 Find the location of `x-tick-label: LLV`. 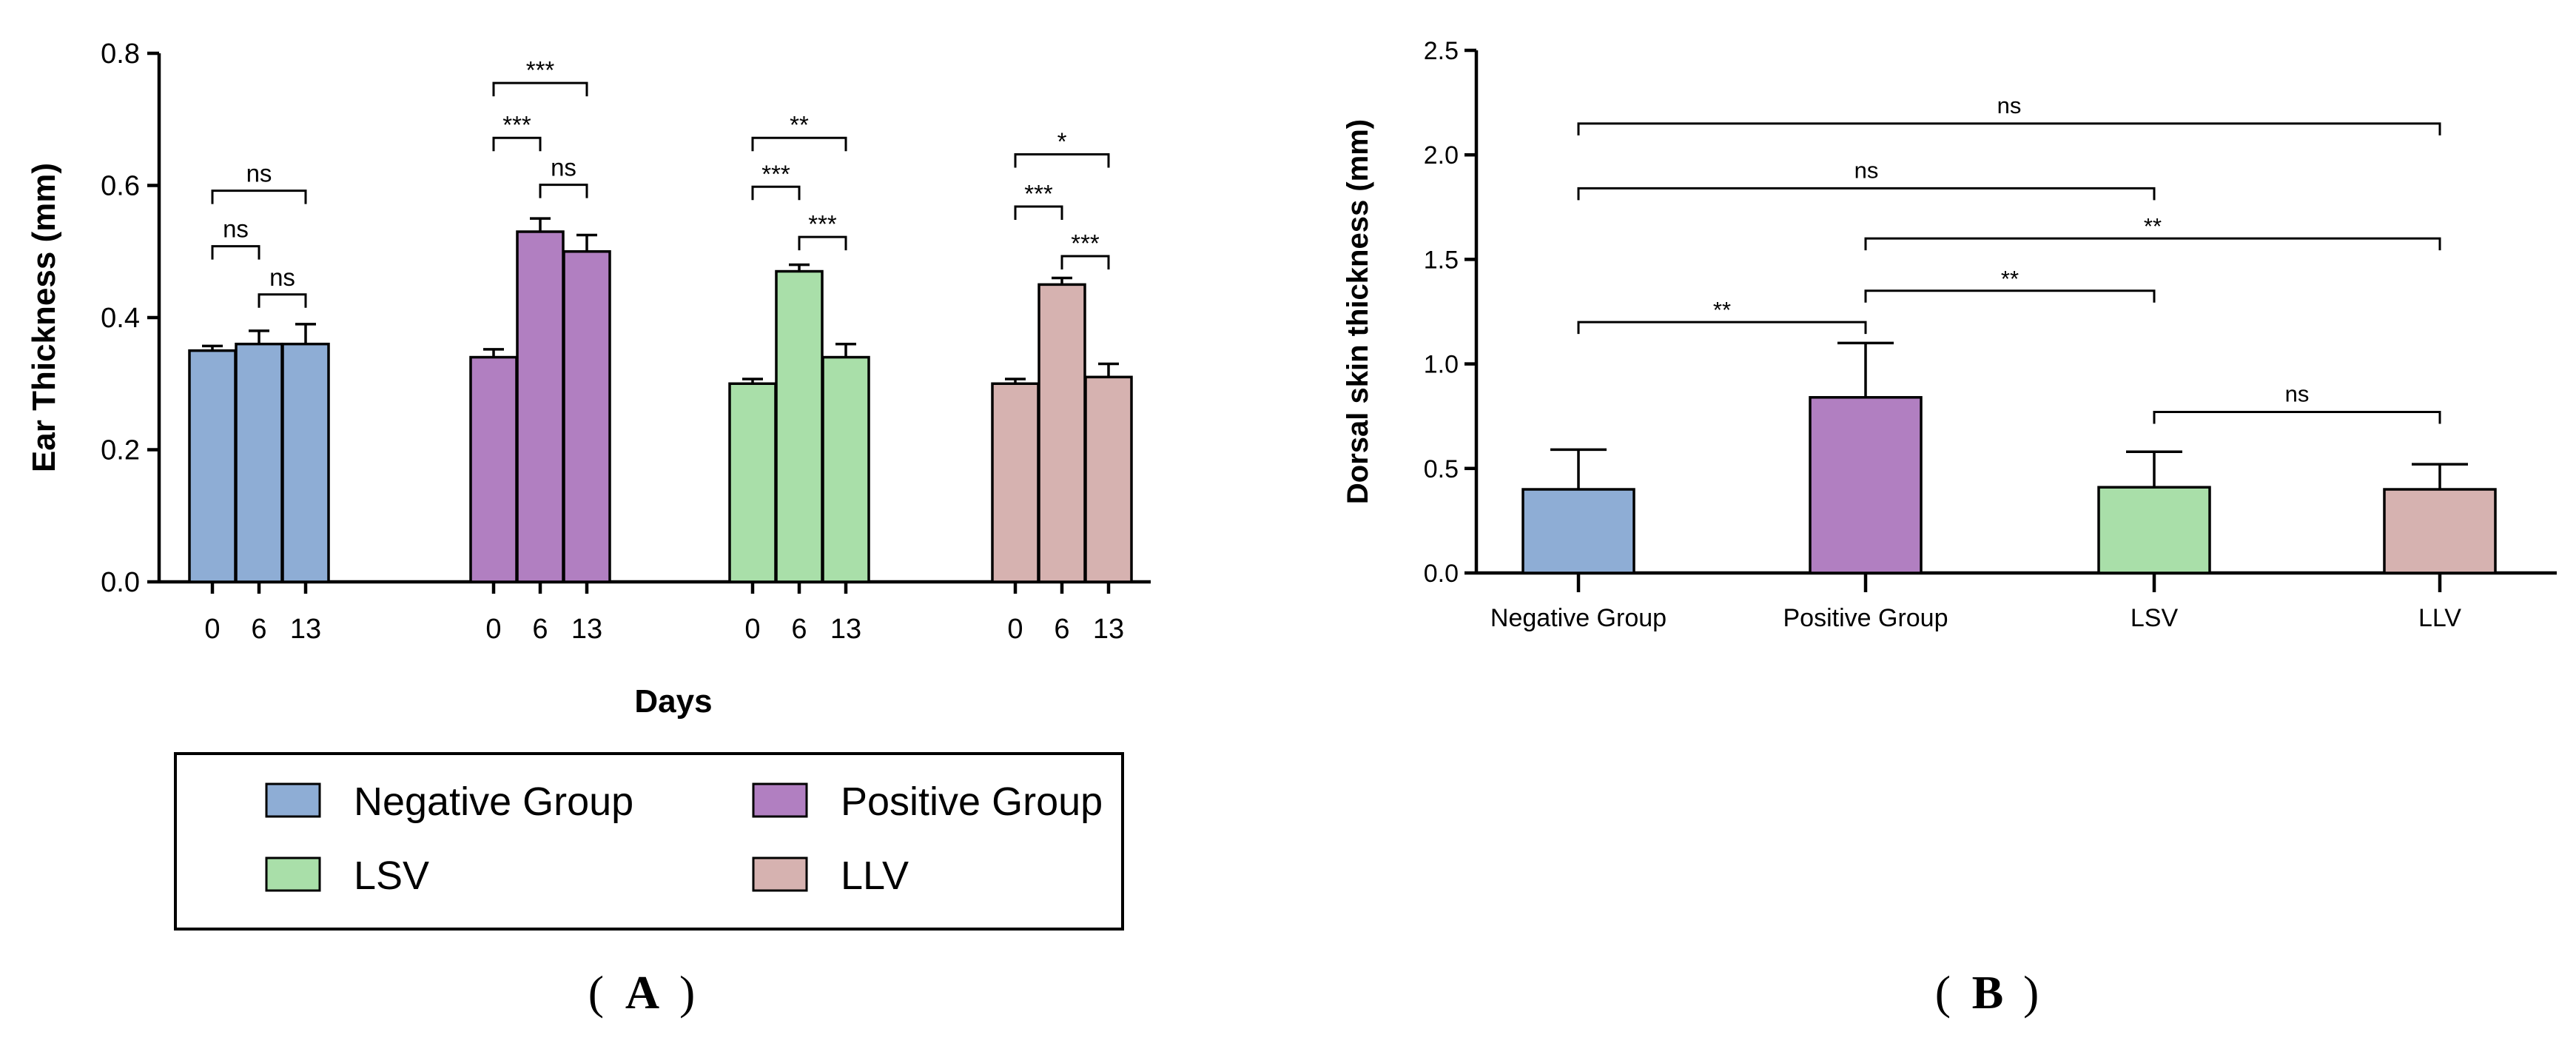

x-tick-label: LLV is located at coordinates (2439, 618).